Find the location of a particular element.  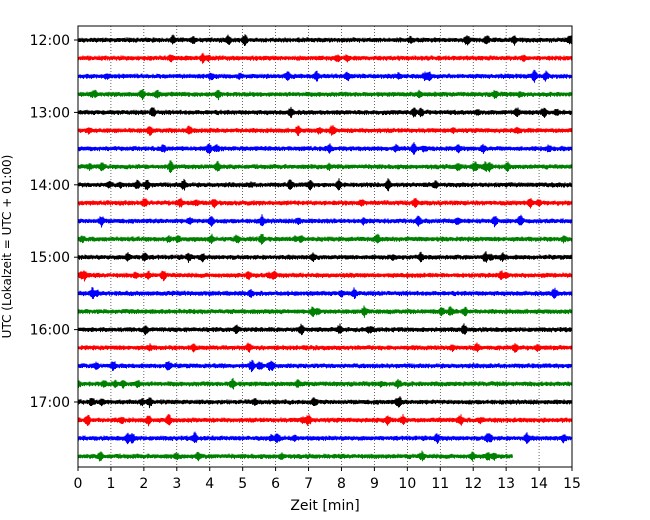

y-axis-ticks: 12:00 13:00 14:00 15:00 16:00 17:00 is located at coordinates (54, 222).